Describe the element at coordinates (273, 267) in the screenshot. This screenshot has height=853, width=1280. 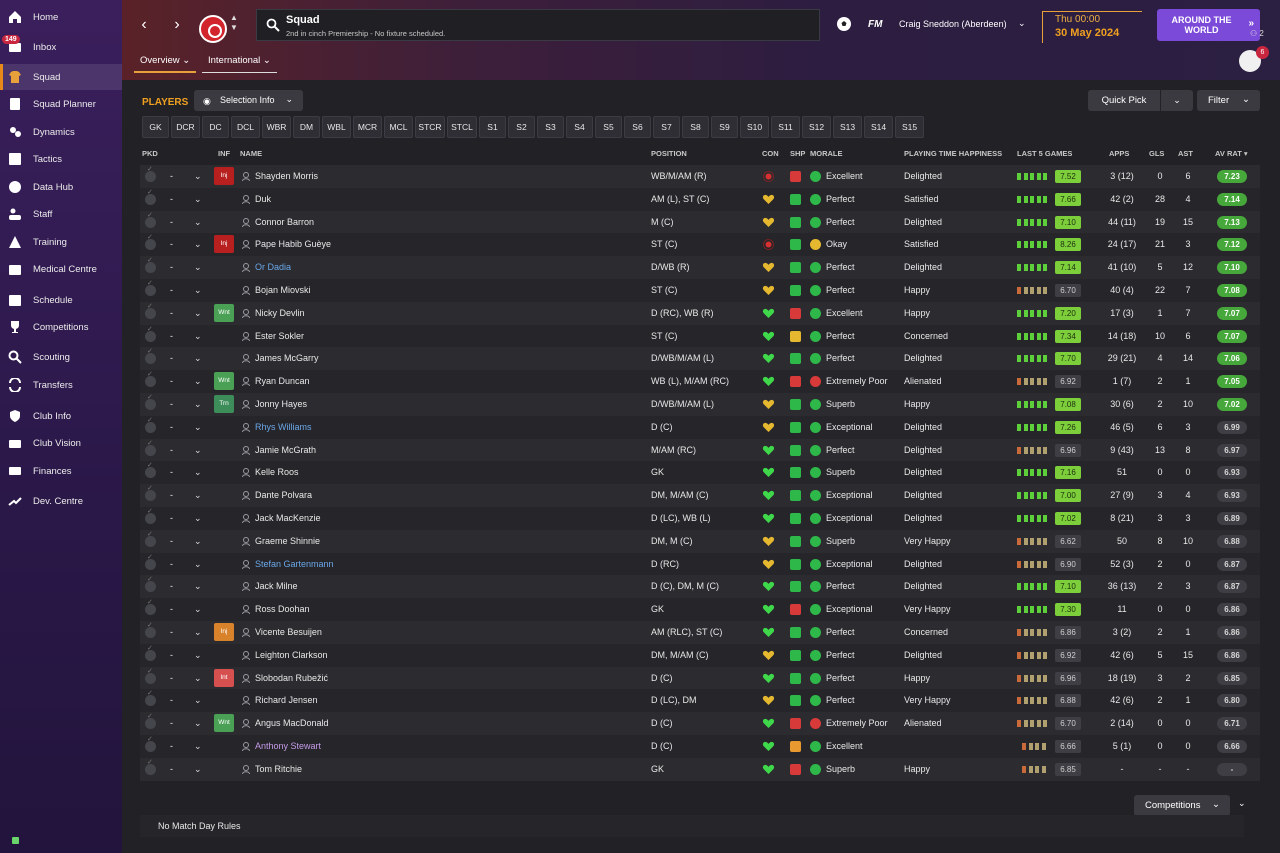
I see `player-name: Or Dadia` at that location.